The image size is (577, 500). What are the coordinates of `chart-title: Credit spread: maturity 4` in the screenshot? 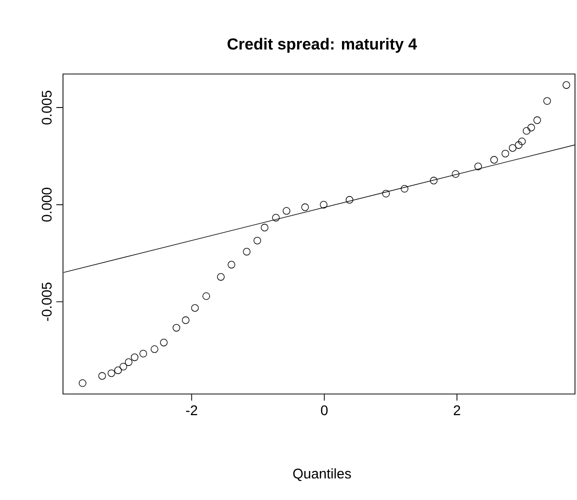 It's located at (322, 45).